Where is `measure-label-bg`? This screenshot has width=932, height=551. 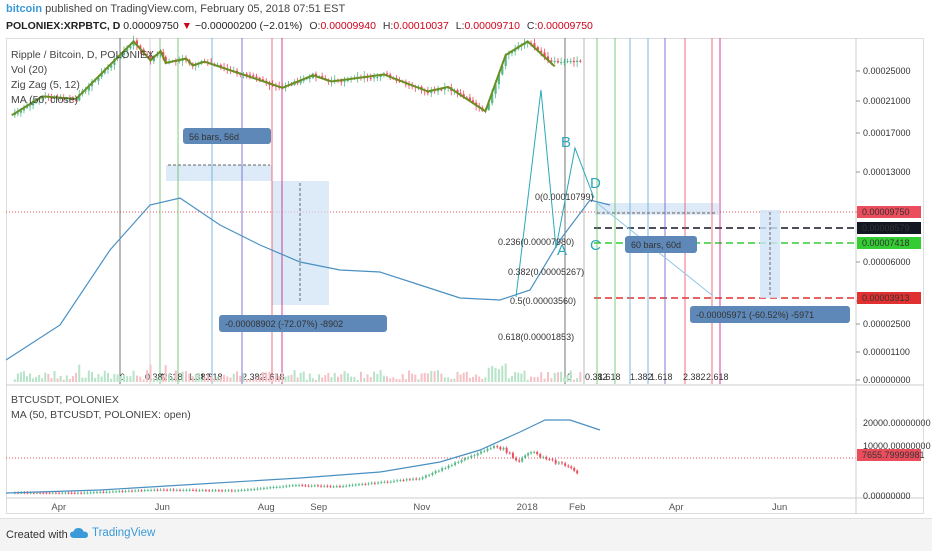
measure-label-bg is located at coordinates (227, 136).